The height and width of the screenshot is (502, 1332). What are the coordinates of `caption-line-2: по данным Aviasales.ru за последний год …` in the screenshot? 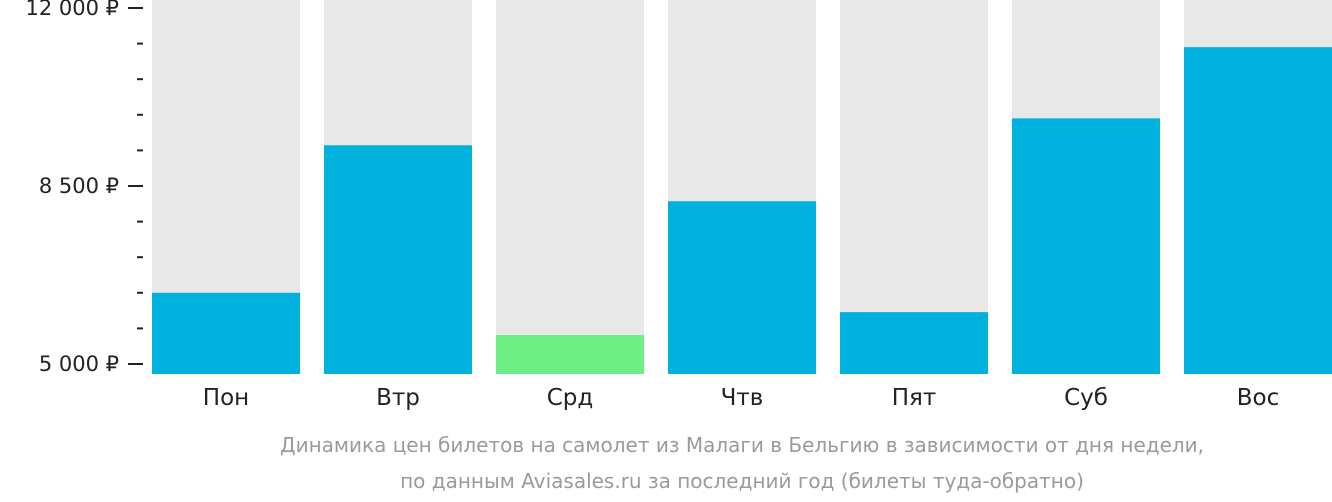 It's located at (742, 481).